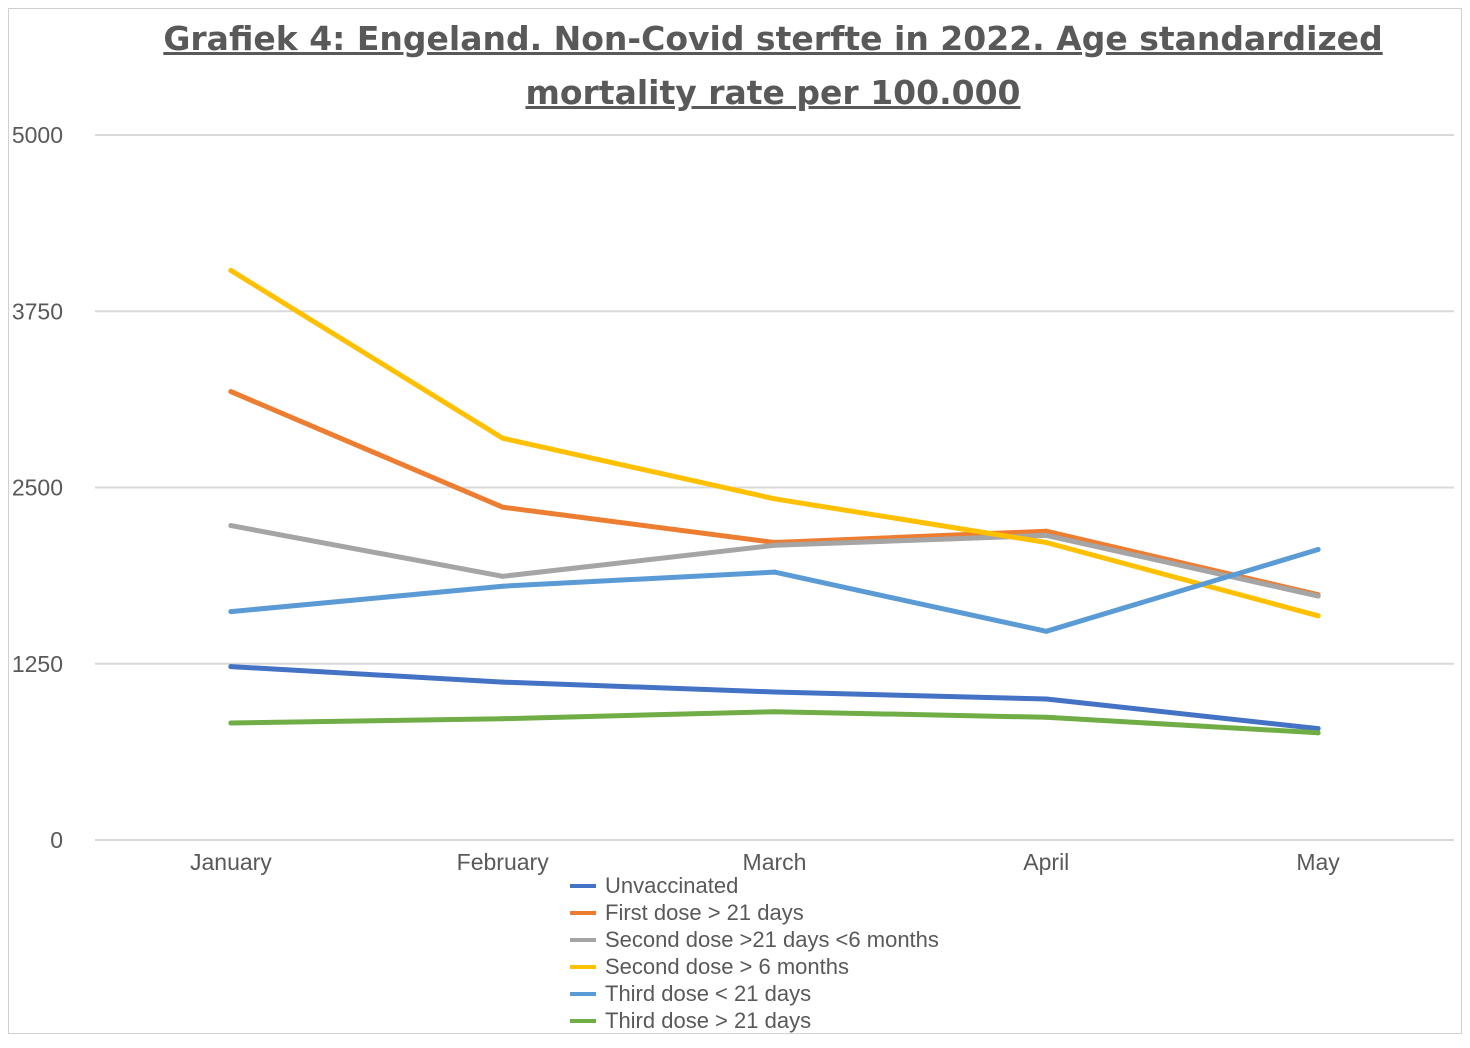 This screenshot has width=1470, height=1048. I want to click on legend-item: Second dose >21 days <6 months, so click(754, 939).